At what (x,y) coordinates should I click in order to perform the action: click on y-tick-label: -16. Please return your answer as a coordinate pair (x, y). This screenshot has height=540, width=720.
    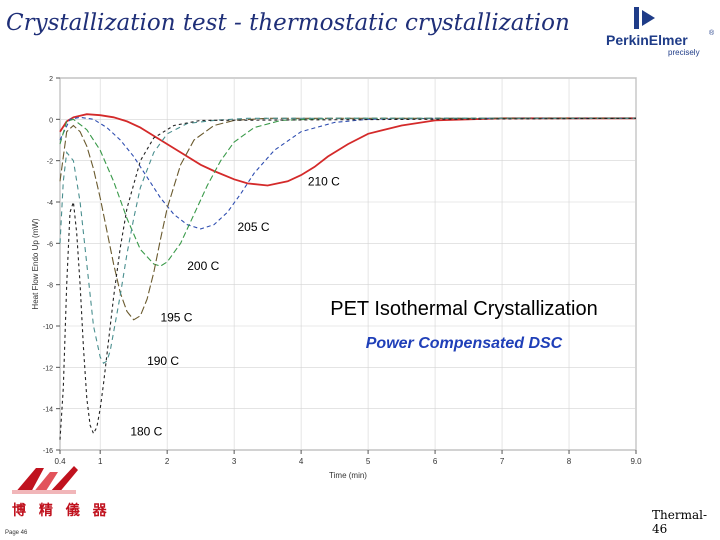
    Looking at the image, I should click on (48, 451).